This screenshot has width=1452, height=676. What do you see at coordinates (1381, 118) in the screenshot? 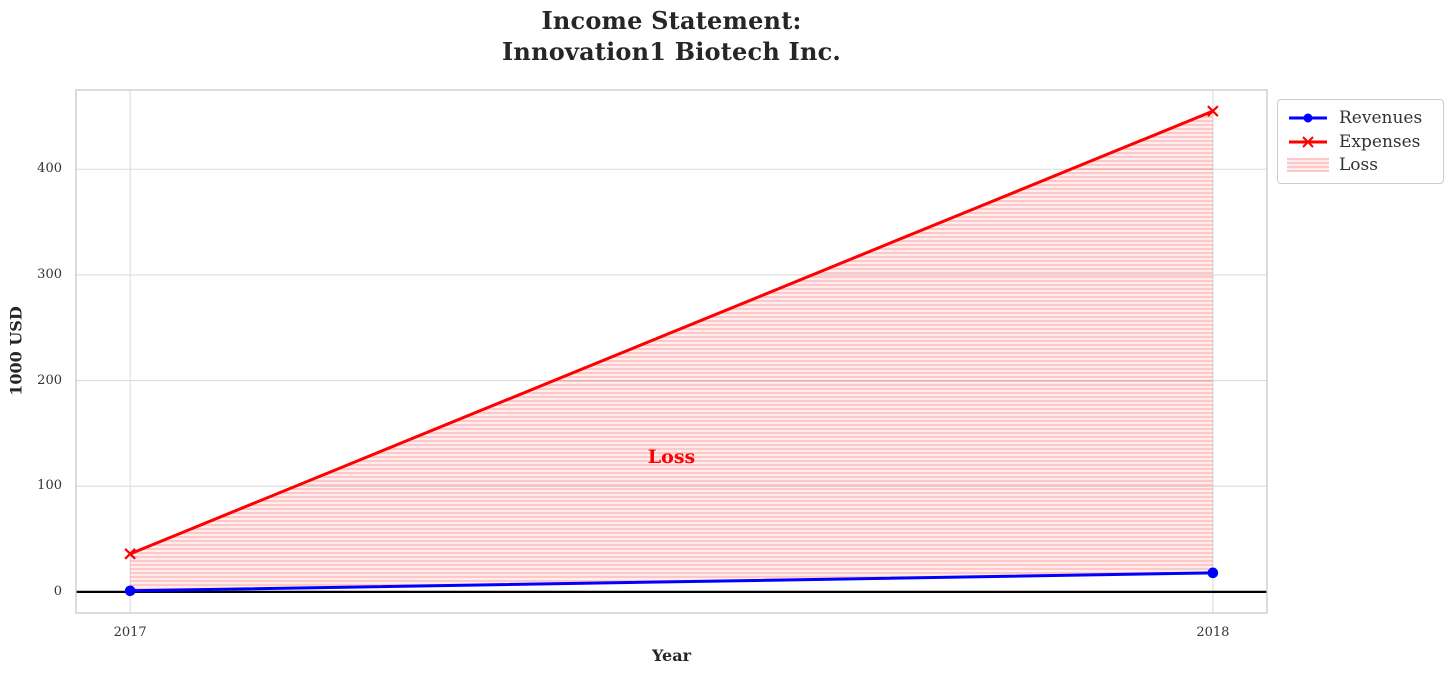
I see `legend-label-revenues: Revenues` at bounding box center [1381, 118].